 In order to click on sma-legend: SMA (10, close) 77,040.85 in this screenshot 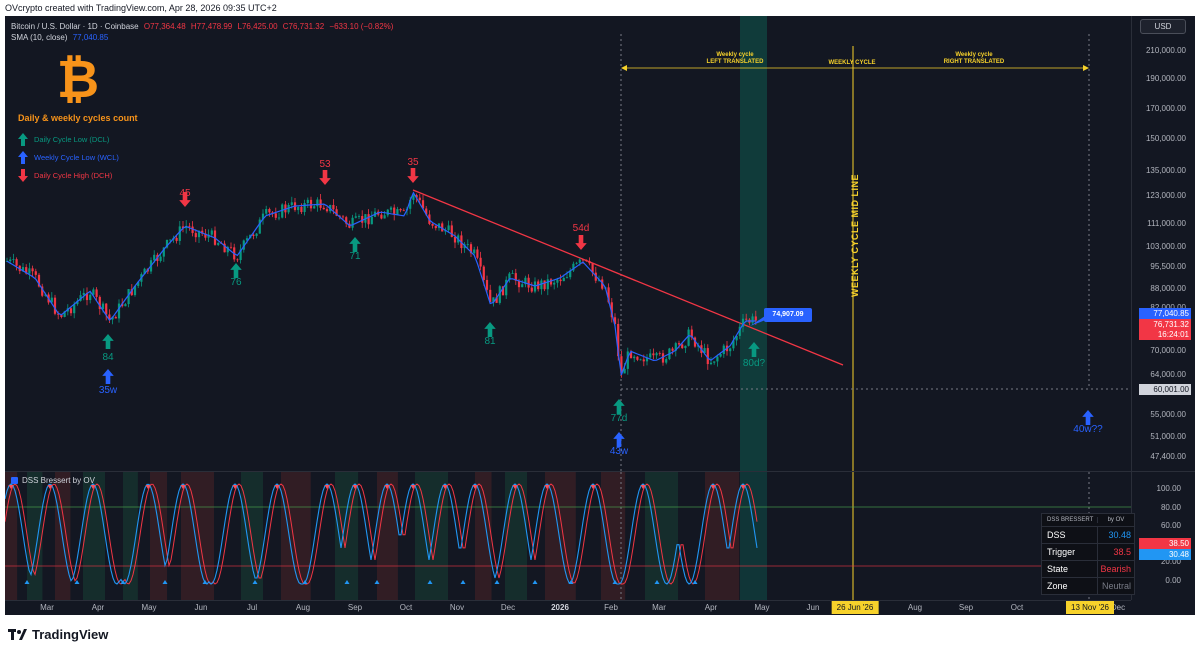, I will do `click(59, 37)`.